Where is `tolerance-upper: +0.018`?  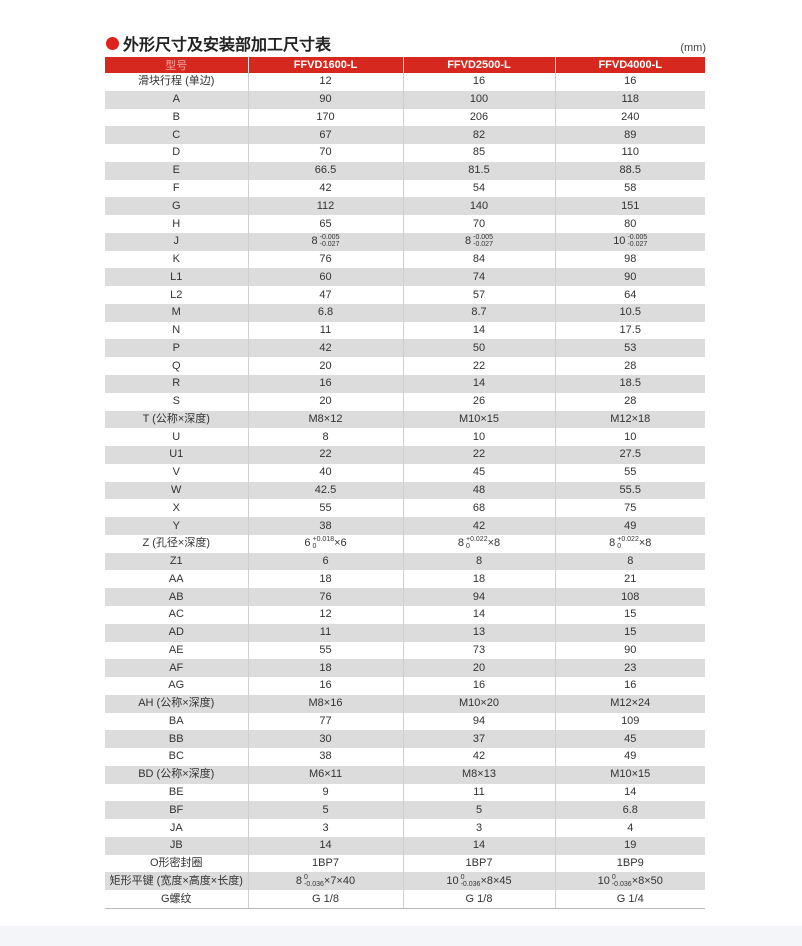 tolerance-upper: +0.018 is located at coordinates (323, 540).